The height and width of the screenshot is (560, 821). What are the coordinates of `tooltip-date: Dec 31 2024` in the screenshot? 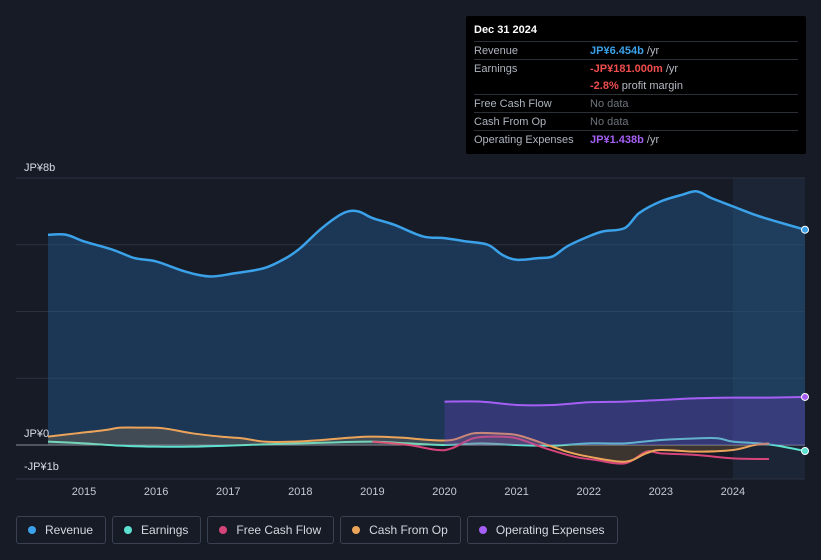 It's located at (505, 30).